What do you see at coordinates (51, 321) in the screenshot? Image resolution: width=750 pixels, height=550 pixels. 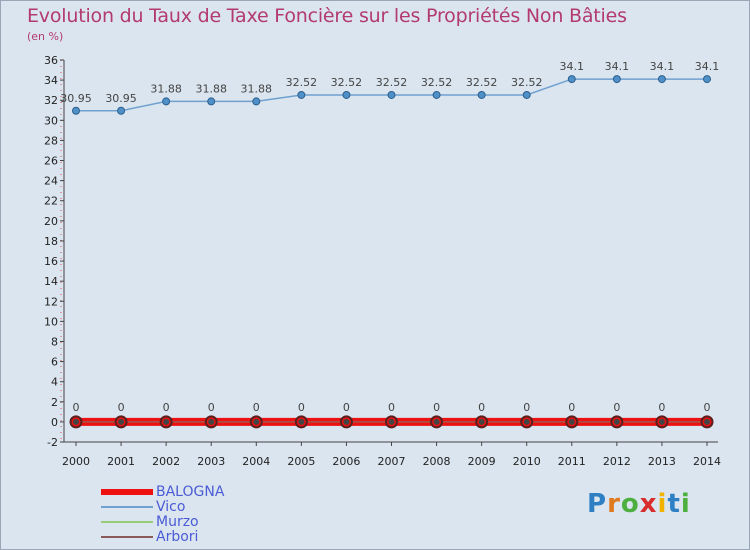 I see `y-tick-label: 10` at bounding box center [51, 321].